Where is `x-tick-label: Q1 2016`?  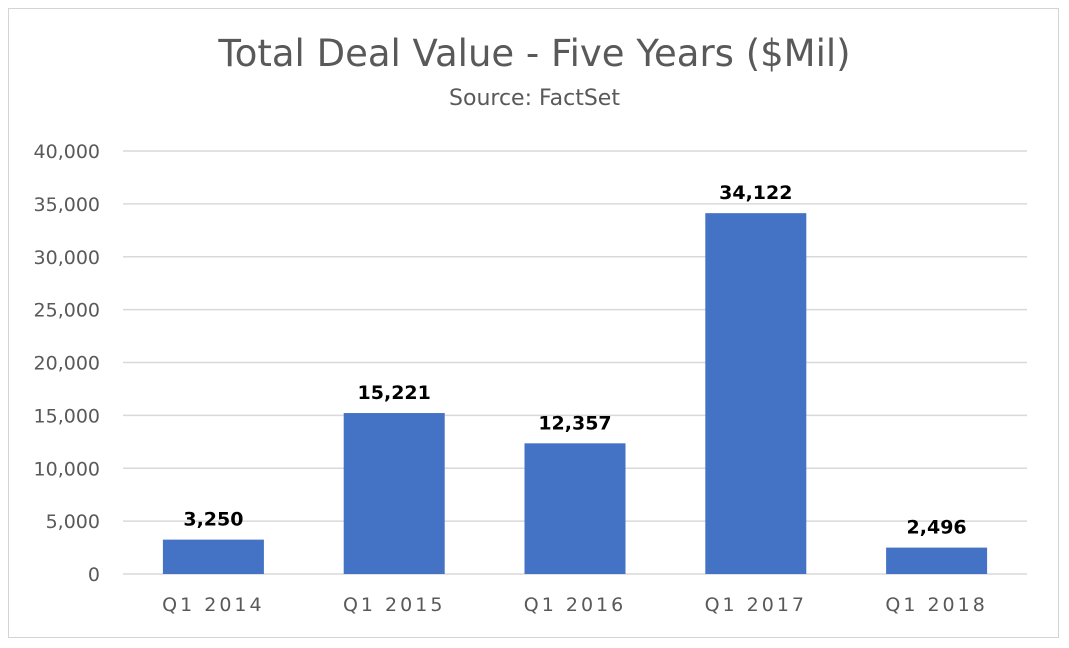
x-tick-label: Q1 2016 is located at coordinates (575, 605).